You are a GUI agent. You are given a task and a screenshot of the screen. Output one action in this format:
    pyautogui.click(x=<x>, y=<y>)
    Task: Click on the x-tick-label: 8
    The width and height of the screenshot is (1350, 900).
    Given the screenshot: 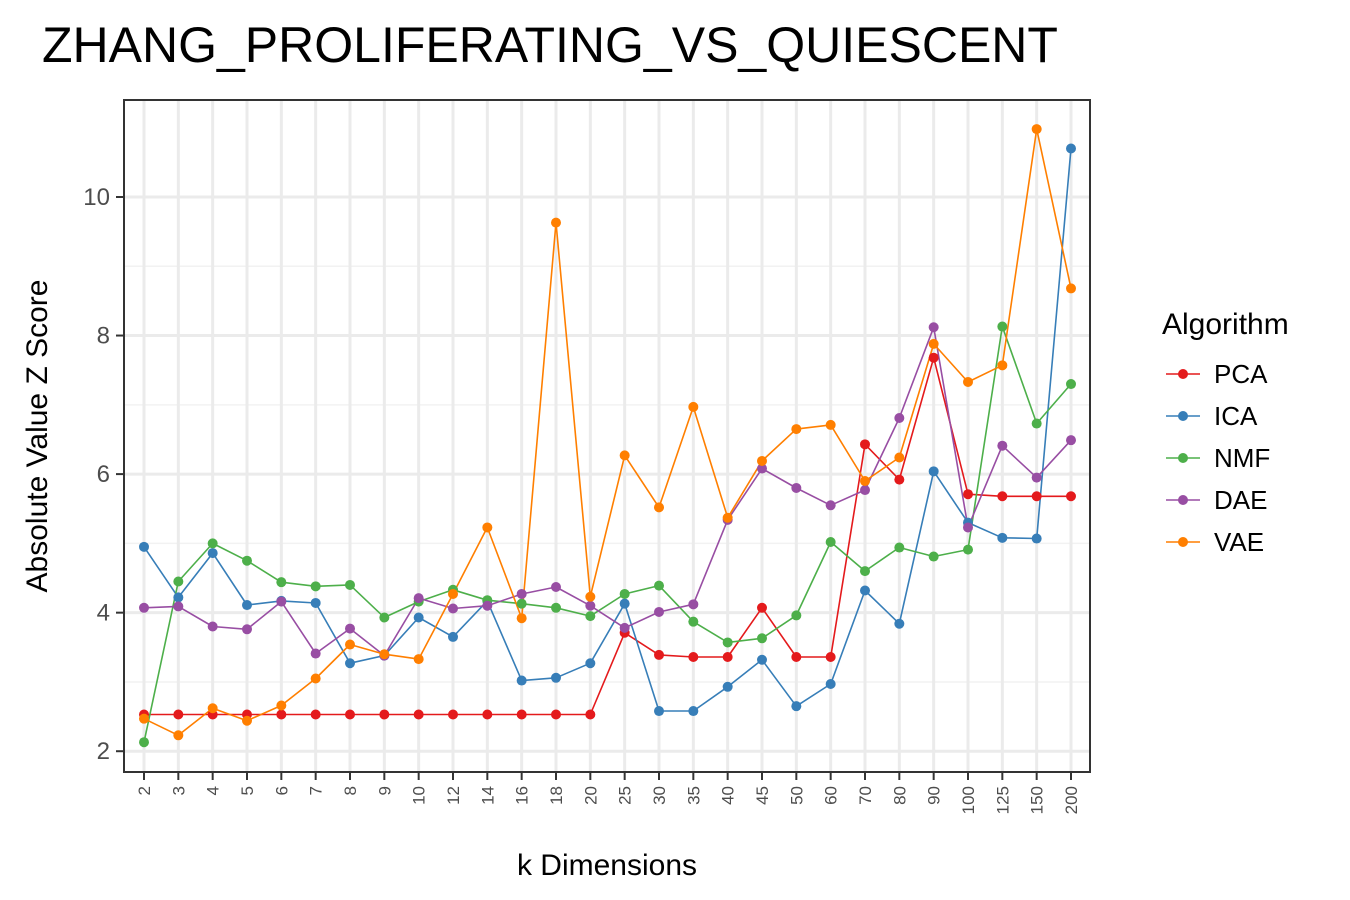 What is the action you would take?
    pyautogui.click(x=350, y=790)
    